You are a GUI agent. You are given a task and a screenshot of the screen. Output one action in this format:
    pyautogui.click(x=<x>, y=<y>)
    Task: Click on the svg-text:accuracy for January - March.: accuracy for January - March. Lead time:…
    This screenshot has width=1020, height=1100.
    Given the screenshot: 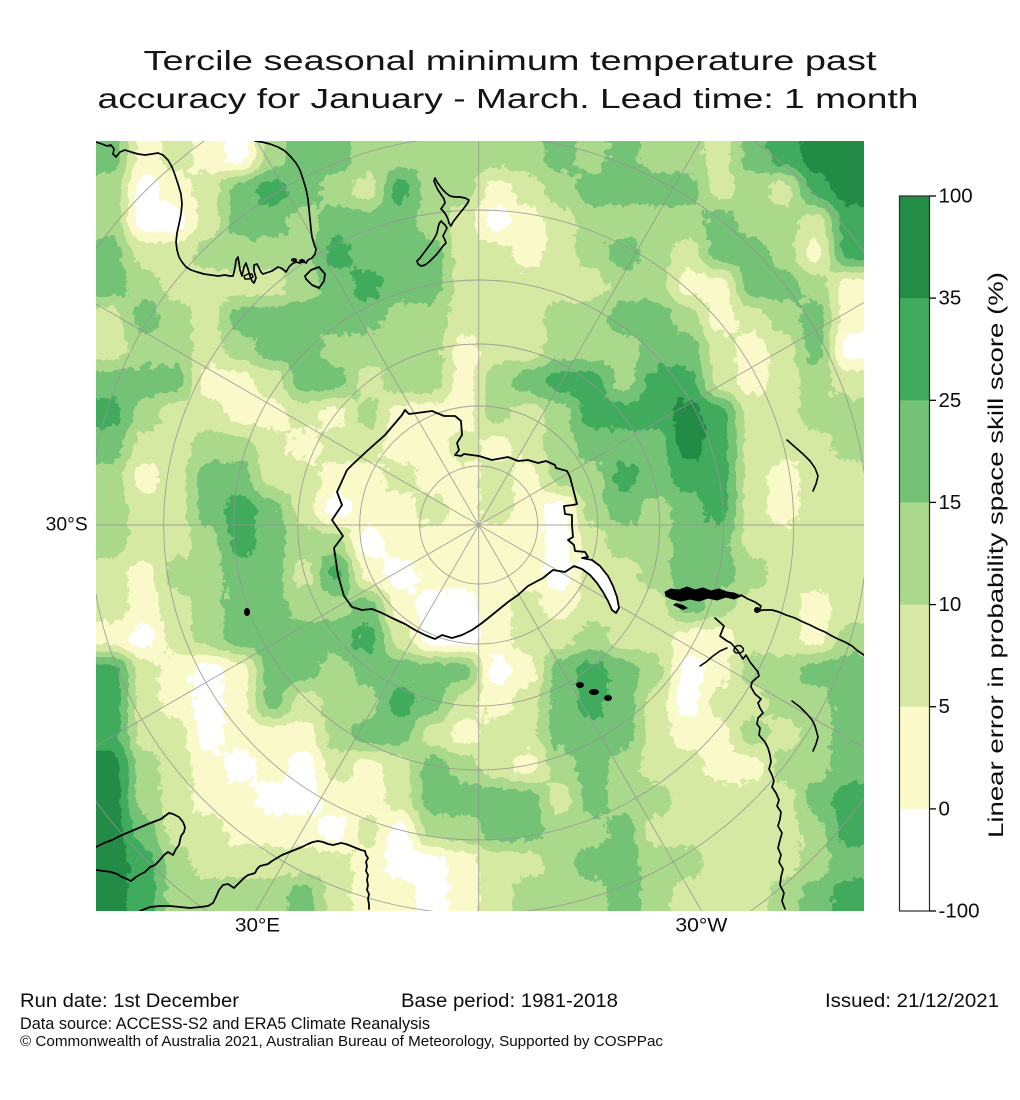 What is the action you would take?
    pyautogui.click(x=508, y=98)
    